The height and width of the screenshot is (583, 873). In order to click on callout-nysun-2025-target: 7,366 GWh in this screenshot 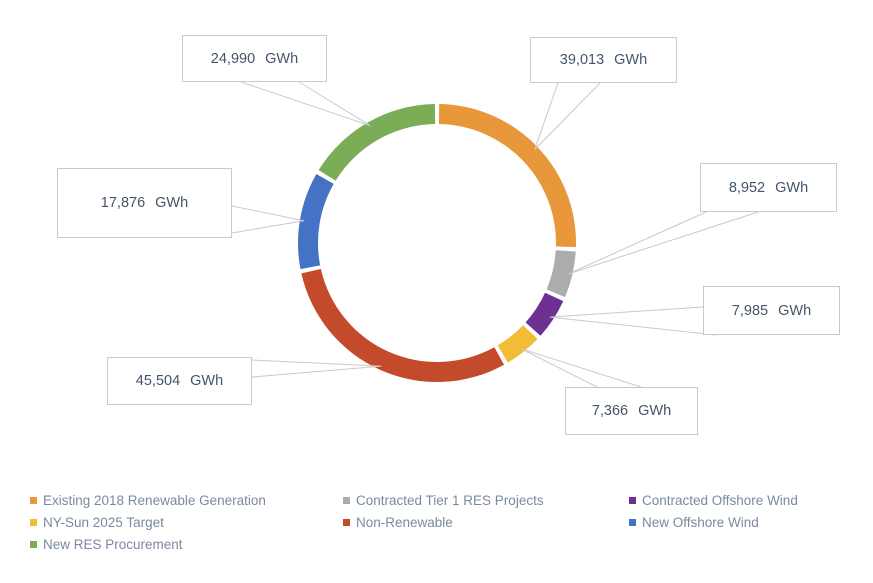, I will do `click(631, 411)`.